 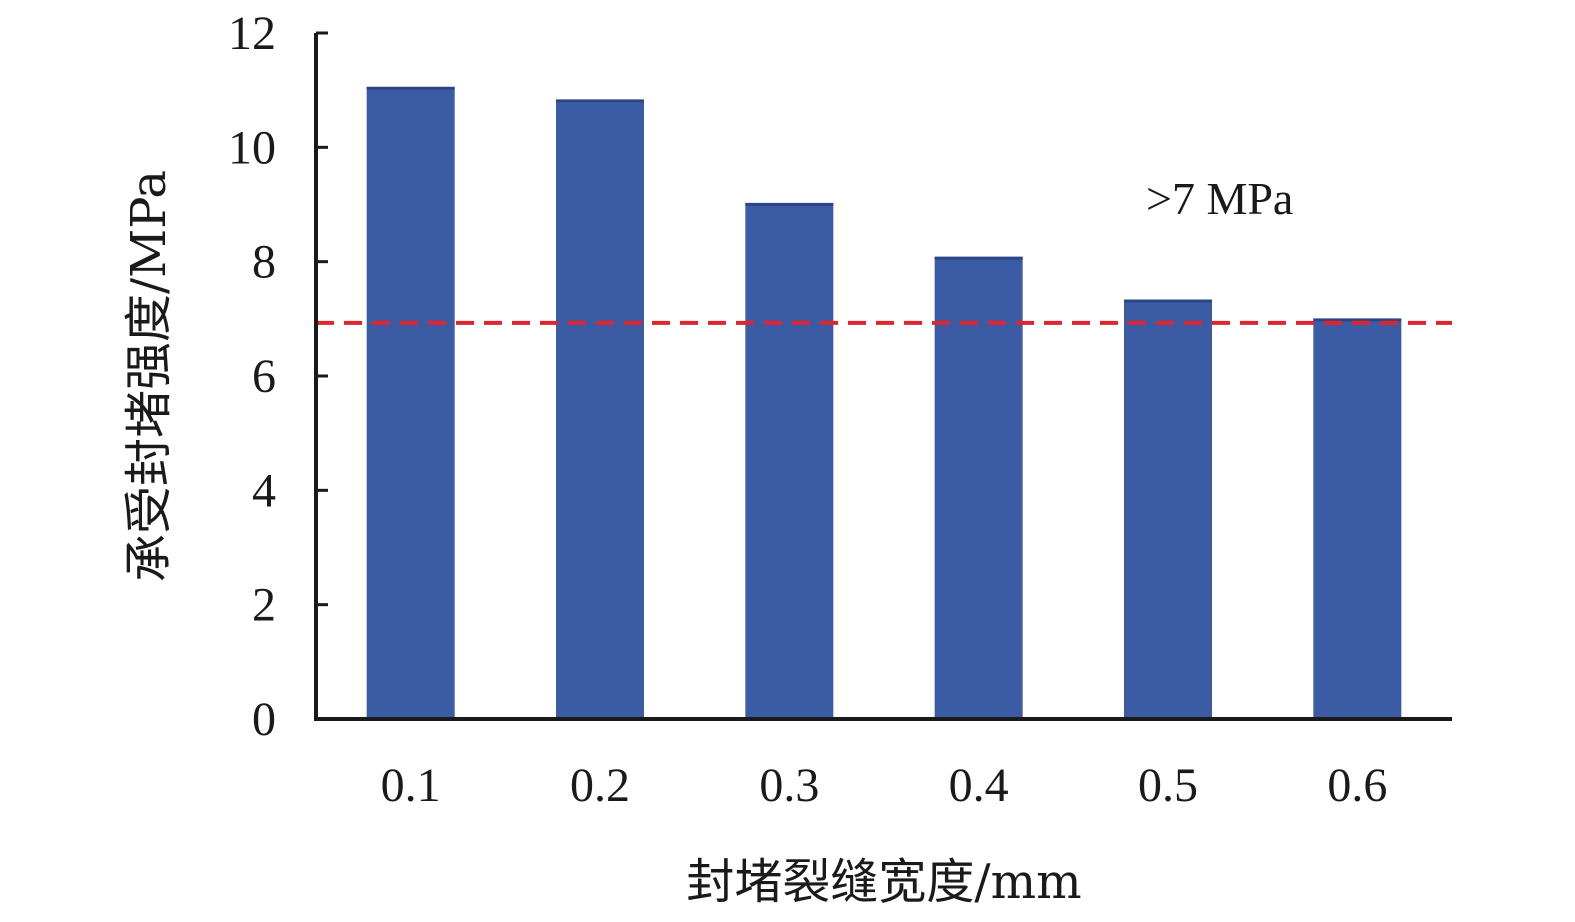 I want to click on bar-0.4, so click(x=978, y=488).